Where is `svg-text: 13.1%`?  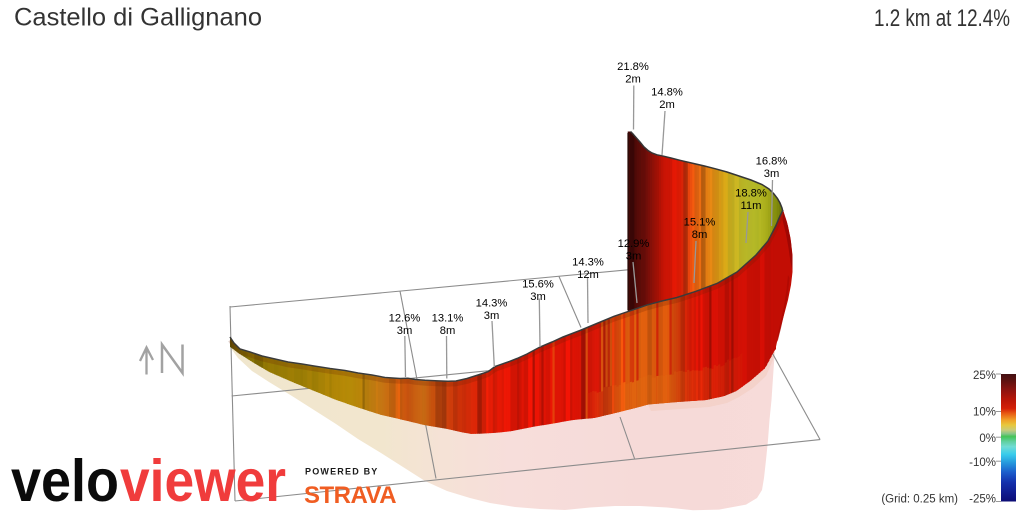 svg-text: 13.1% is located at coordinates (448, 319).